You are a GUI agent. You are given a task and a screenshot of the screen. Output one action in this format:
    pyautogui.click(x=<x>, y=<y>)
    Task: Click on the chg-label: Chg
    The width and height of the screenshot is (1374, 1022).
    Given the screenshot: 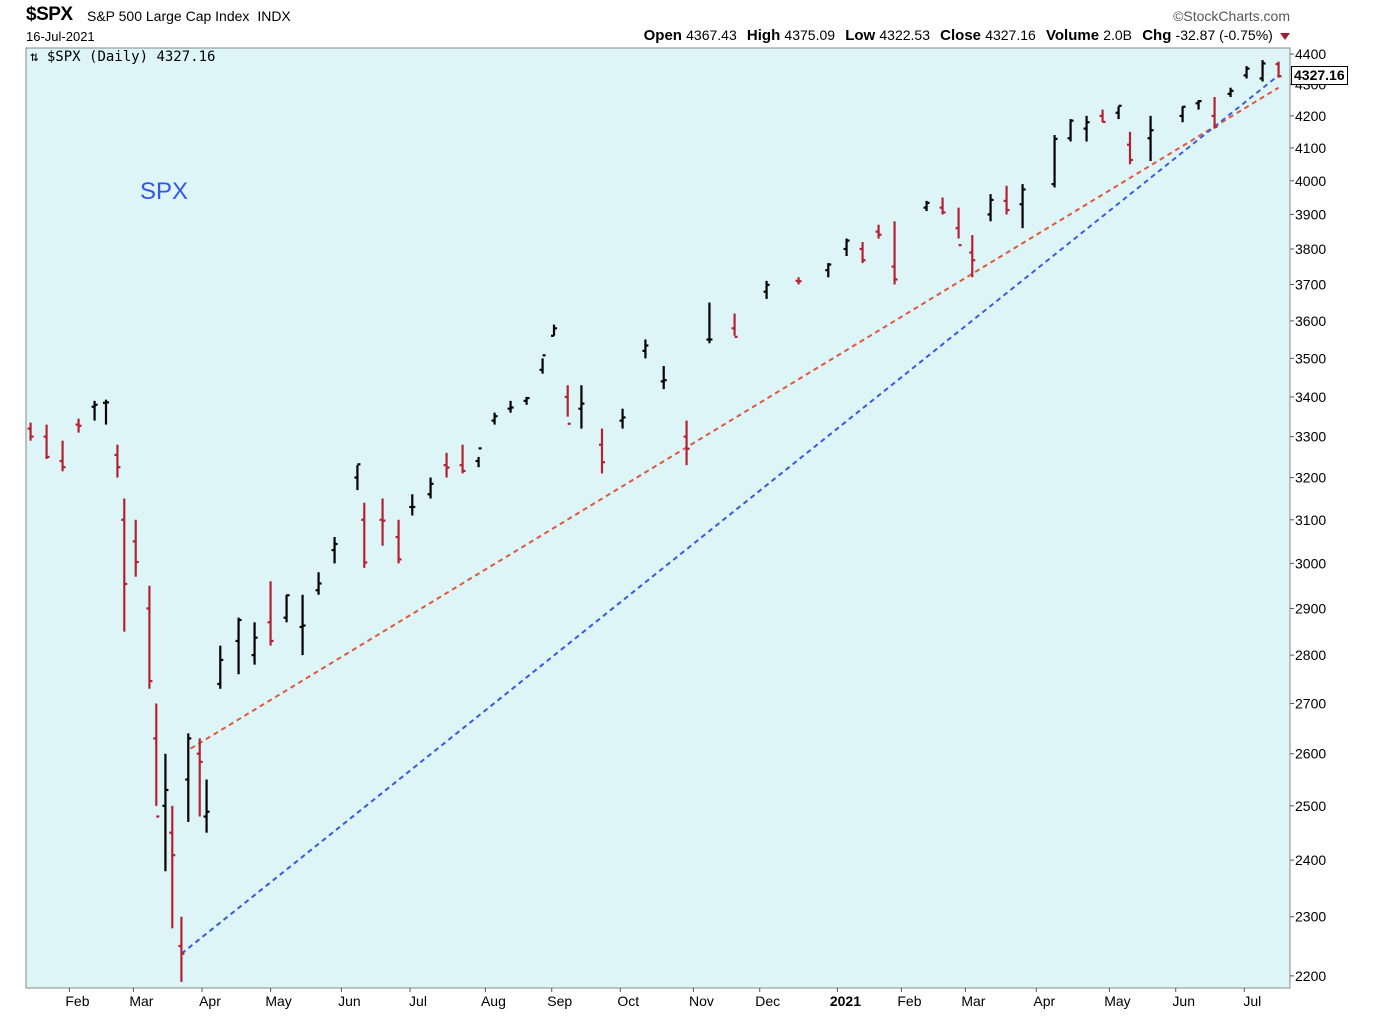 What is the action you would take?
    pyautogui.click(x=1157, y=35)
    